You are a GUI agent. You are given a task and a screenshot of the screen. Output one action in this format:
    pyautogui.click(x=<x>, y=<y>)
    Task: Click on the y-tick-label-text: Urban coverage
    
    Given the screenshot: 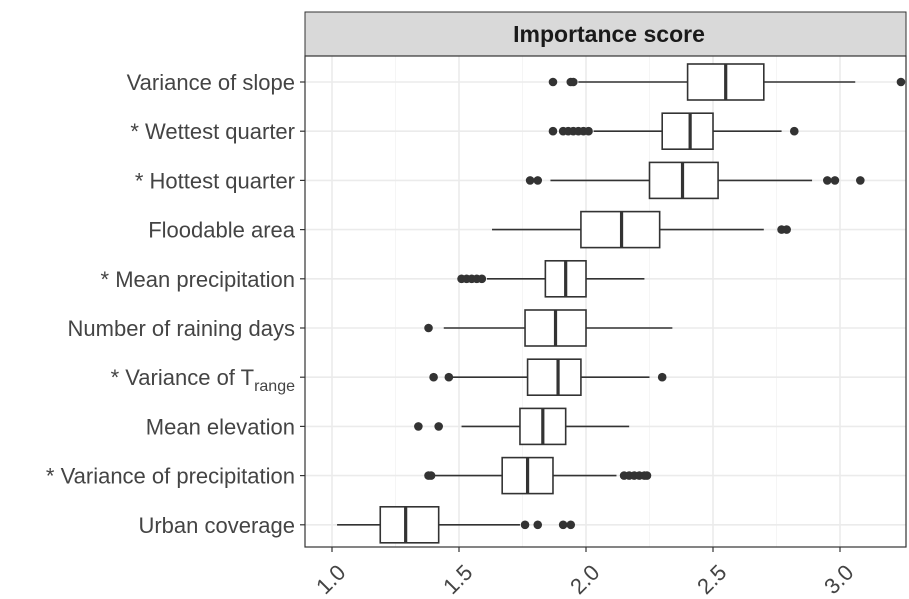 What is the action you would take?
    pyautogui.click(x=216, y=525)
    